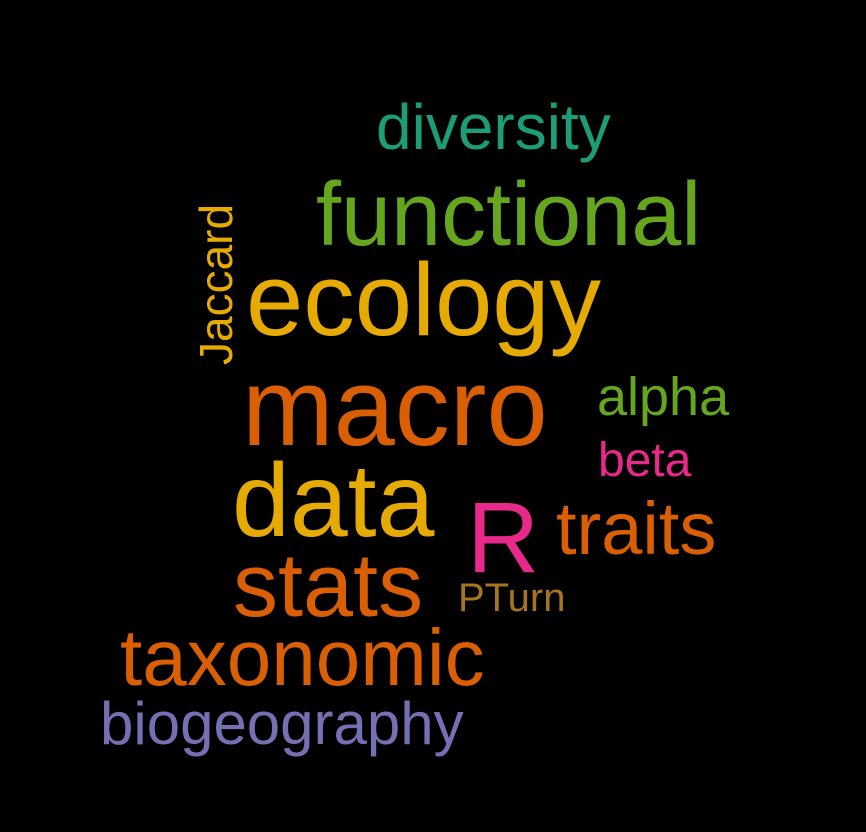 This screenshot has height=832, width=866. Describe the element at coordinates (663, 397) in the screenshot. I see `word-alpha: alpha` at that location.